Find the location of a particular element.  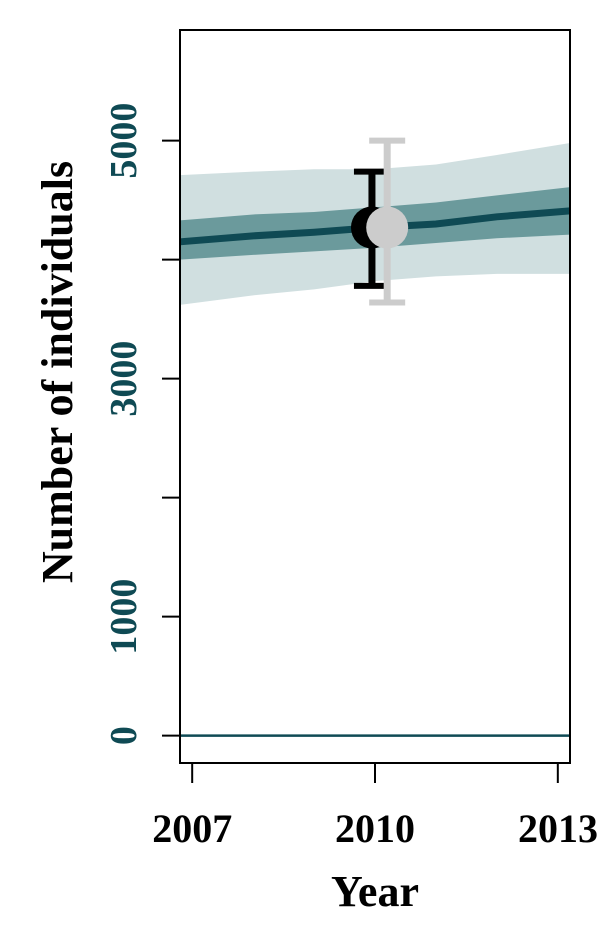

y-axis: 0 1000 3000 5000 is located at coordinates (141, 424).